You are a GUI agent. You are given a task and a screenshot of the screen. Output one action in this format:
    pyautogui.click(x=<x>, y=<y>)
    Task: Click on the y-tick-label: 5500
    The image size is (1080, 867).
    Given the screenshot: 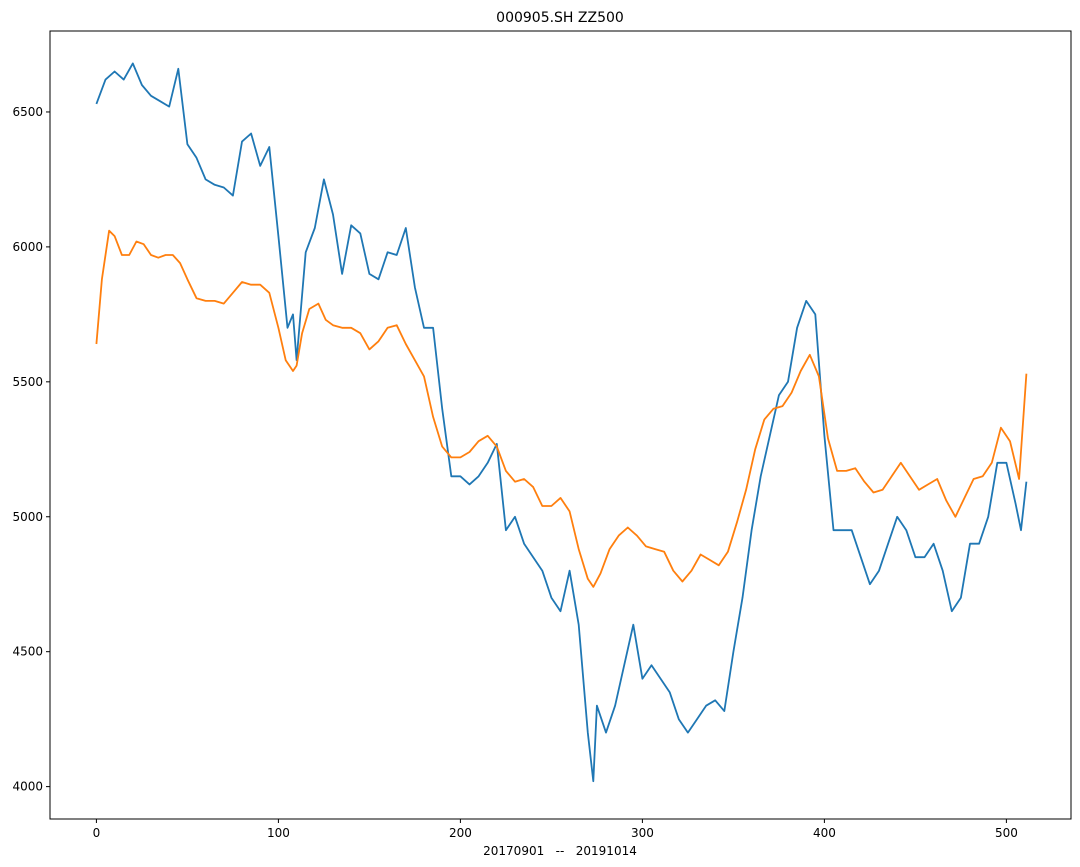 What is the action you would take?
    pyautogui.click(x=27, y=382)
    